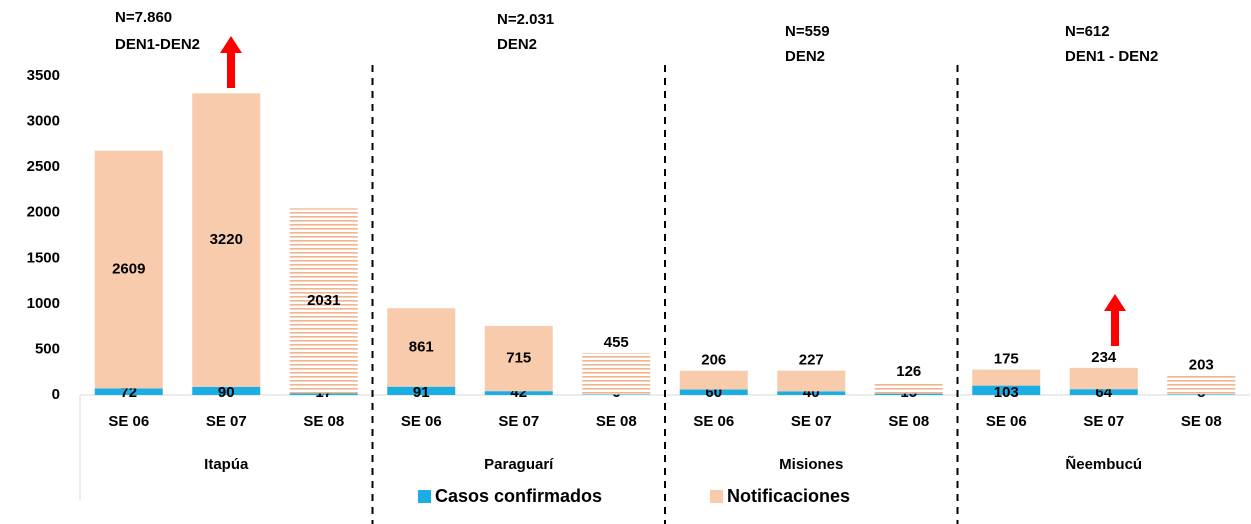 The width and height of the screenshot is (1251, 524). Describe the element at coordinates (1111, 56) in the screenshot. I see `group-serotype: DEN1 - DEN2` at that location.